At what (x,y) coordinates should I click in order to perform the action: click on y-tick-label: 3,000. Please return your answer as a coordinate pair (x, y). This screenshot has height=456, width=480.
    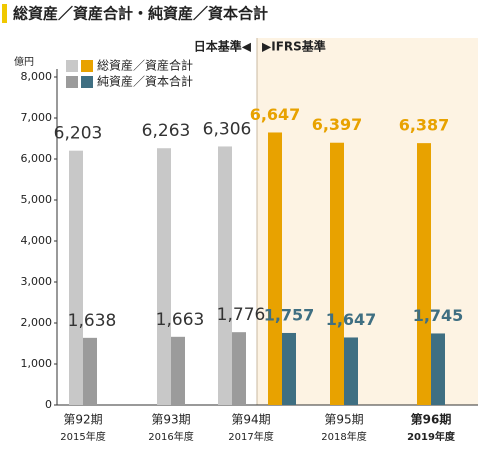
    Looking at the image, I should click on (37, 281).